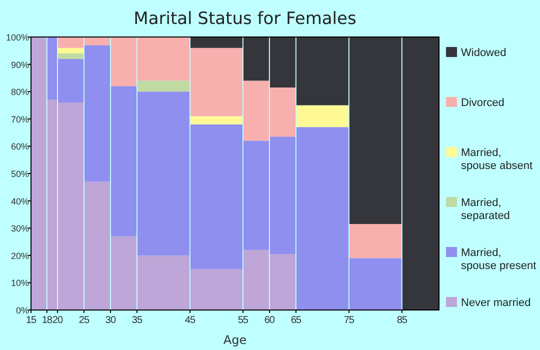 This screenshot has width=540, height=350. What do you see at coordinates (245, 19) in the screenshot?
I see `chart-title: Marital Status for Females` at bounding box center [245, 19].